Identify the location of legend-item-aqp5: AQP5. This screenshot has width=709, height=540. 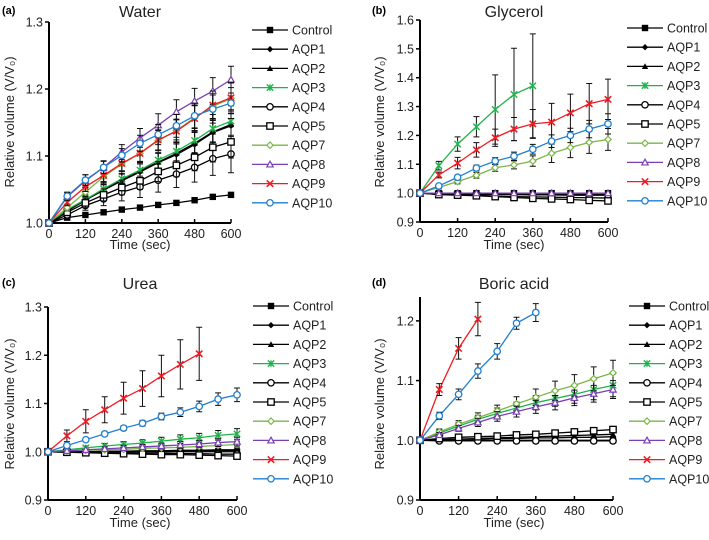
(663, 125).